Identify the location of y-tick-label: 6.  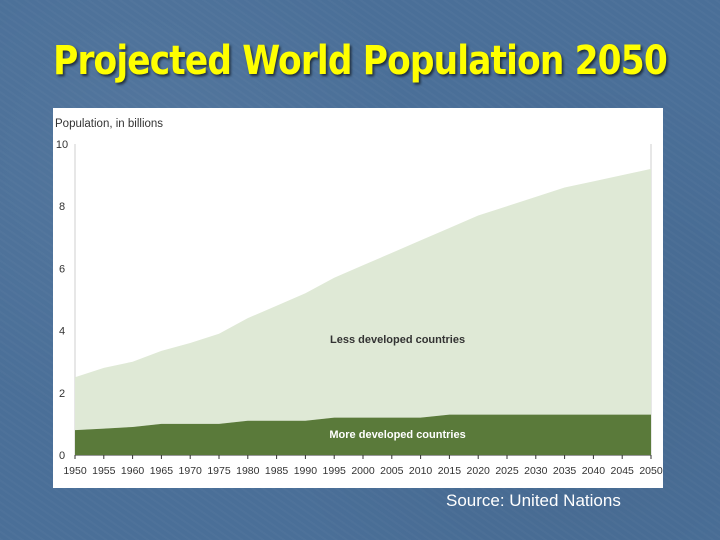
(62, 269).